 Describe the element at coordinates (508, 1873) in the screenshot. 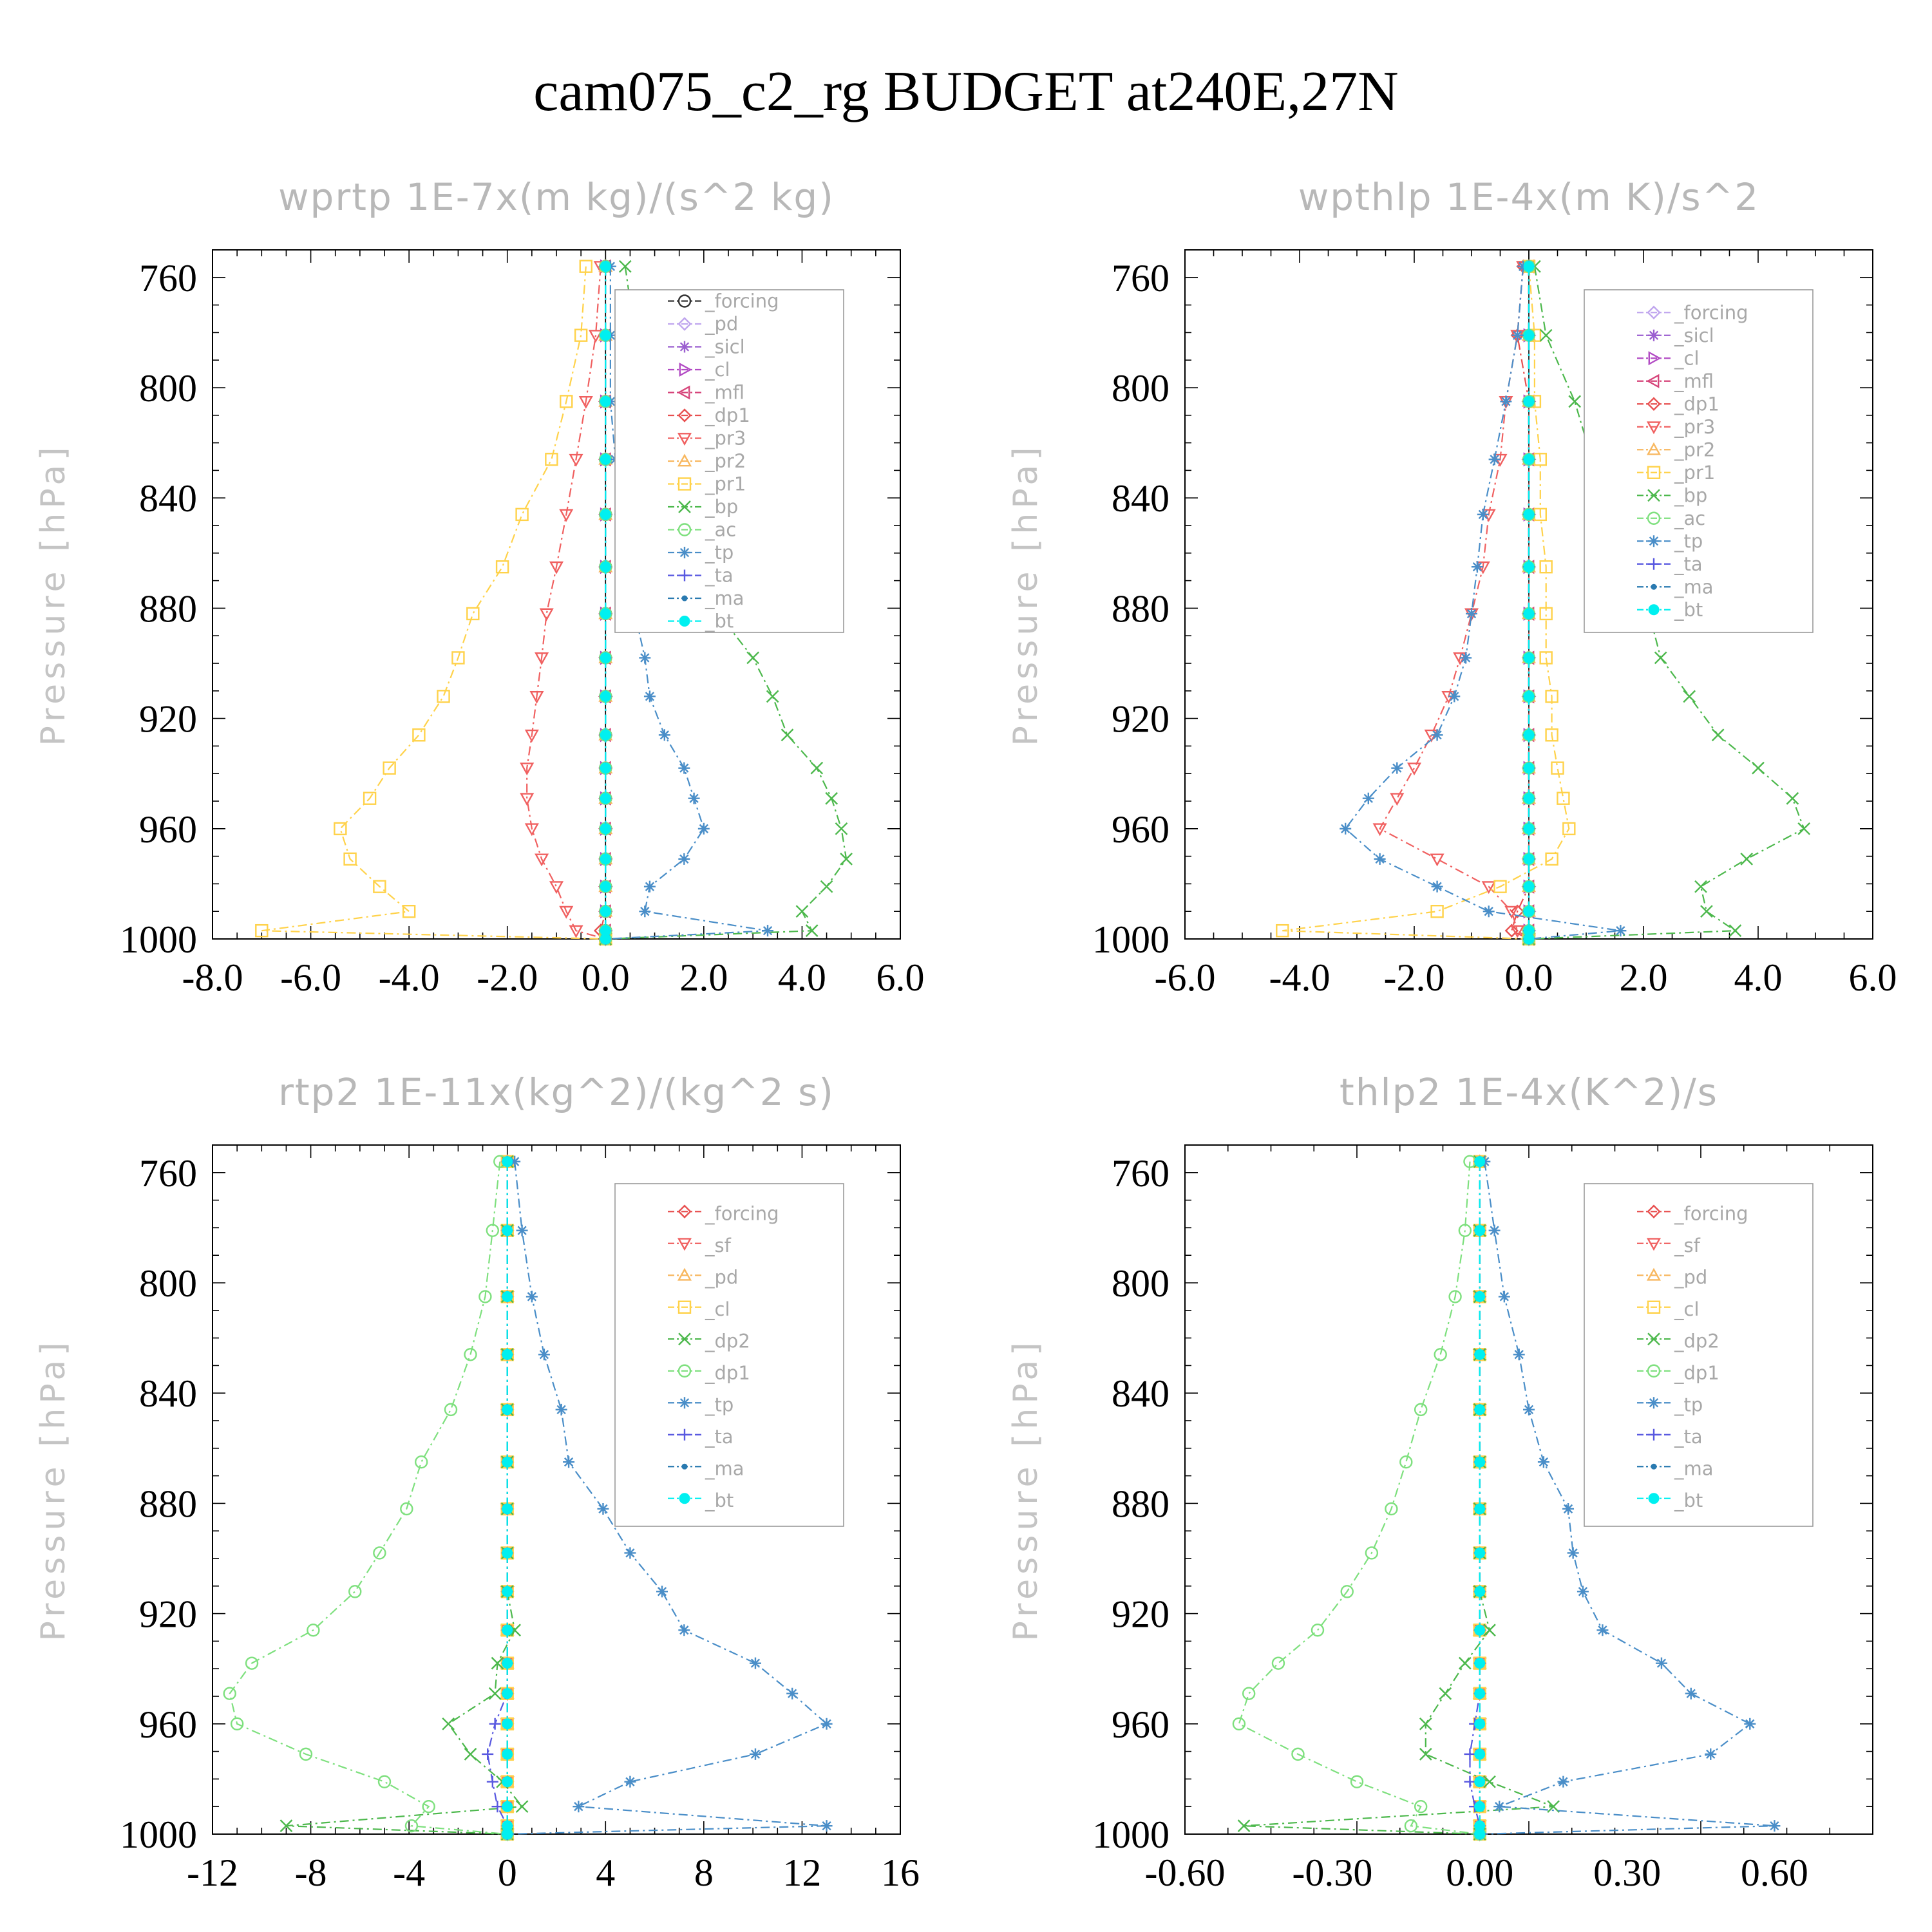

I see `x-tick-label: 0` at that location.